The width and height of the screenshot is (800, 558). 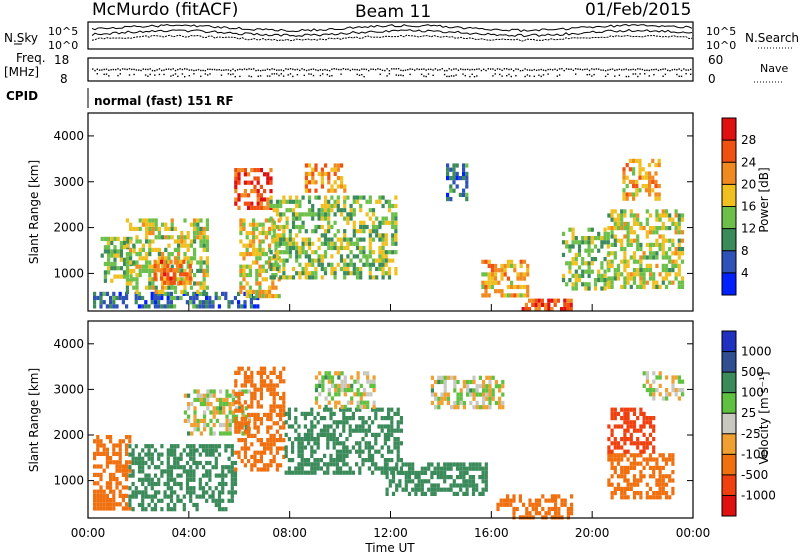 What do you see at coordinates (715, 60) in the screenshot?
I see `nave-tick-top: 60` at bounding box center [715, 60].